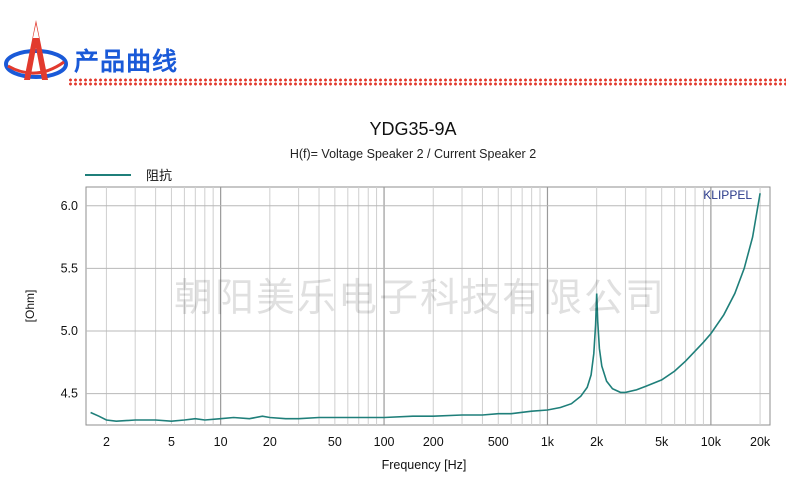 The image size is (790, 489). What do you see at coordinates (433, 442) in the screenshot?
I see `x-tick-label: 200` at bounding box center [433, 442].